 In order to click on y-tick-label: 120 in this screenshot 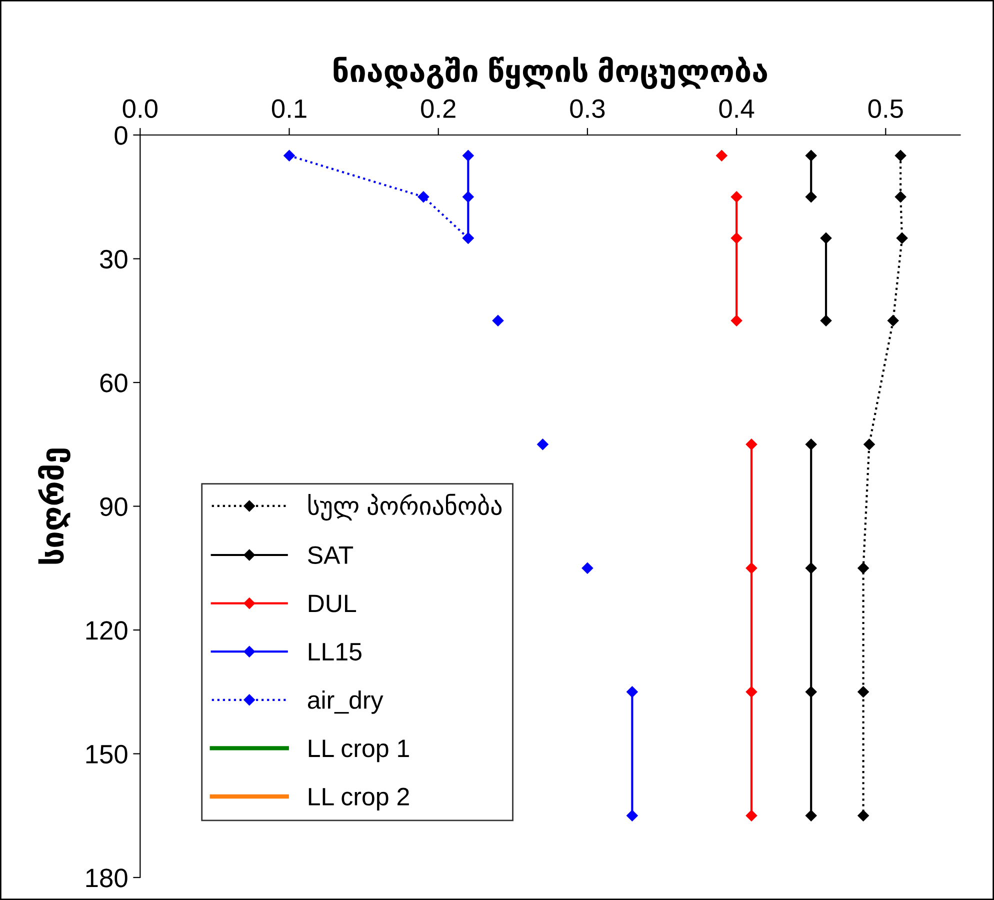, I will do `click(107, 630)`.